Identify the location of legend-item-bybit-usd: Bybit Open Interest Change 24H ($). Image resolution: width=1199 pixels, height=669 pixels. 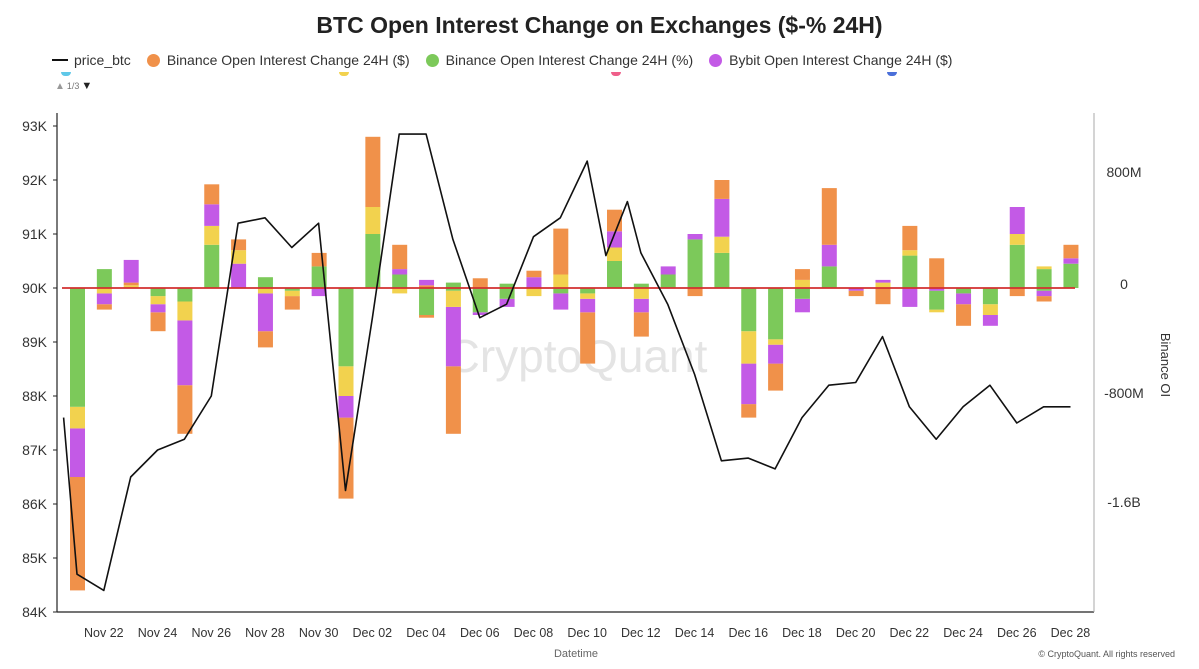
(830, 60).